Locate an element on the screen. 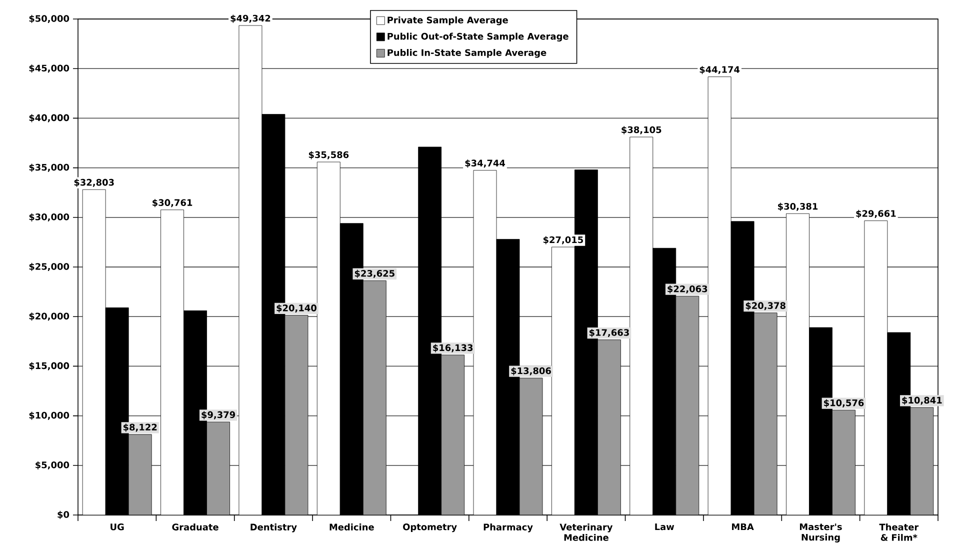 The image size is (957, 551). y-tick-label: $35,000 is located at coordinates (49, 168).